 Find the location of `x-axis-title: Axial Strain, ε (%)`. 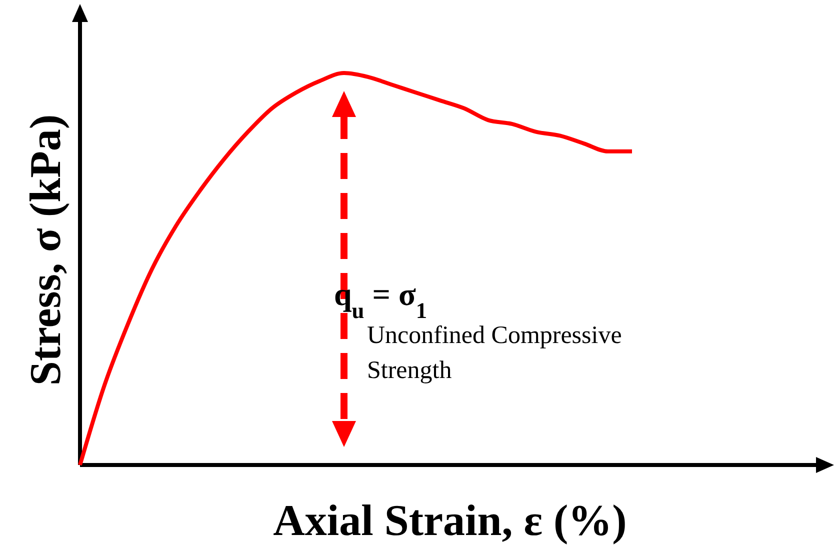

x-axis-title: Axial Strain, ε (%) is located at coordinates (450, 520).